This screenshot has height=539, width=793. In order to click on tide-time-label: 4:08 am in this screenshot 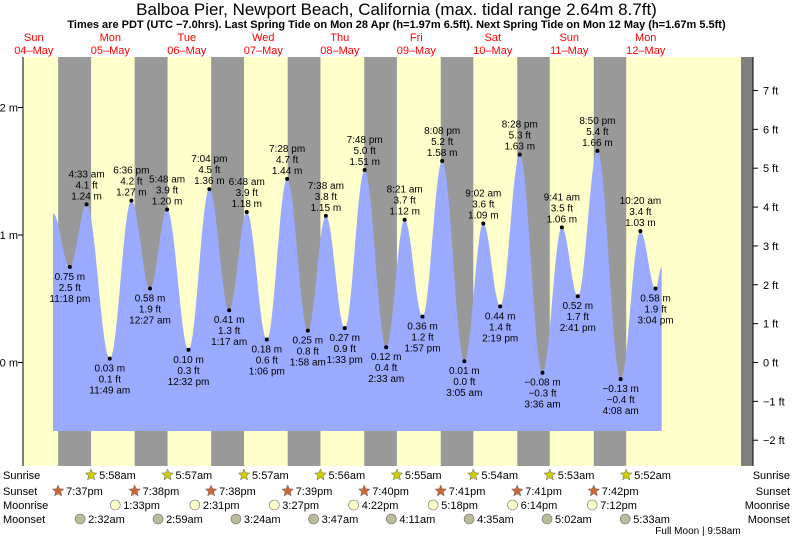, I will do `click(621, 411)`.